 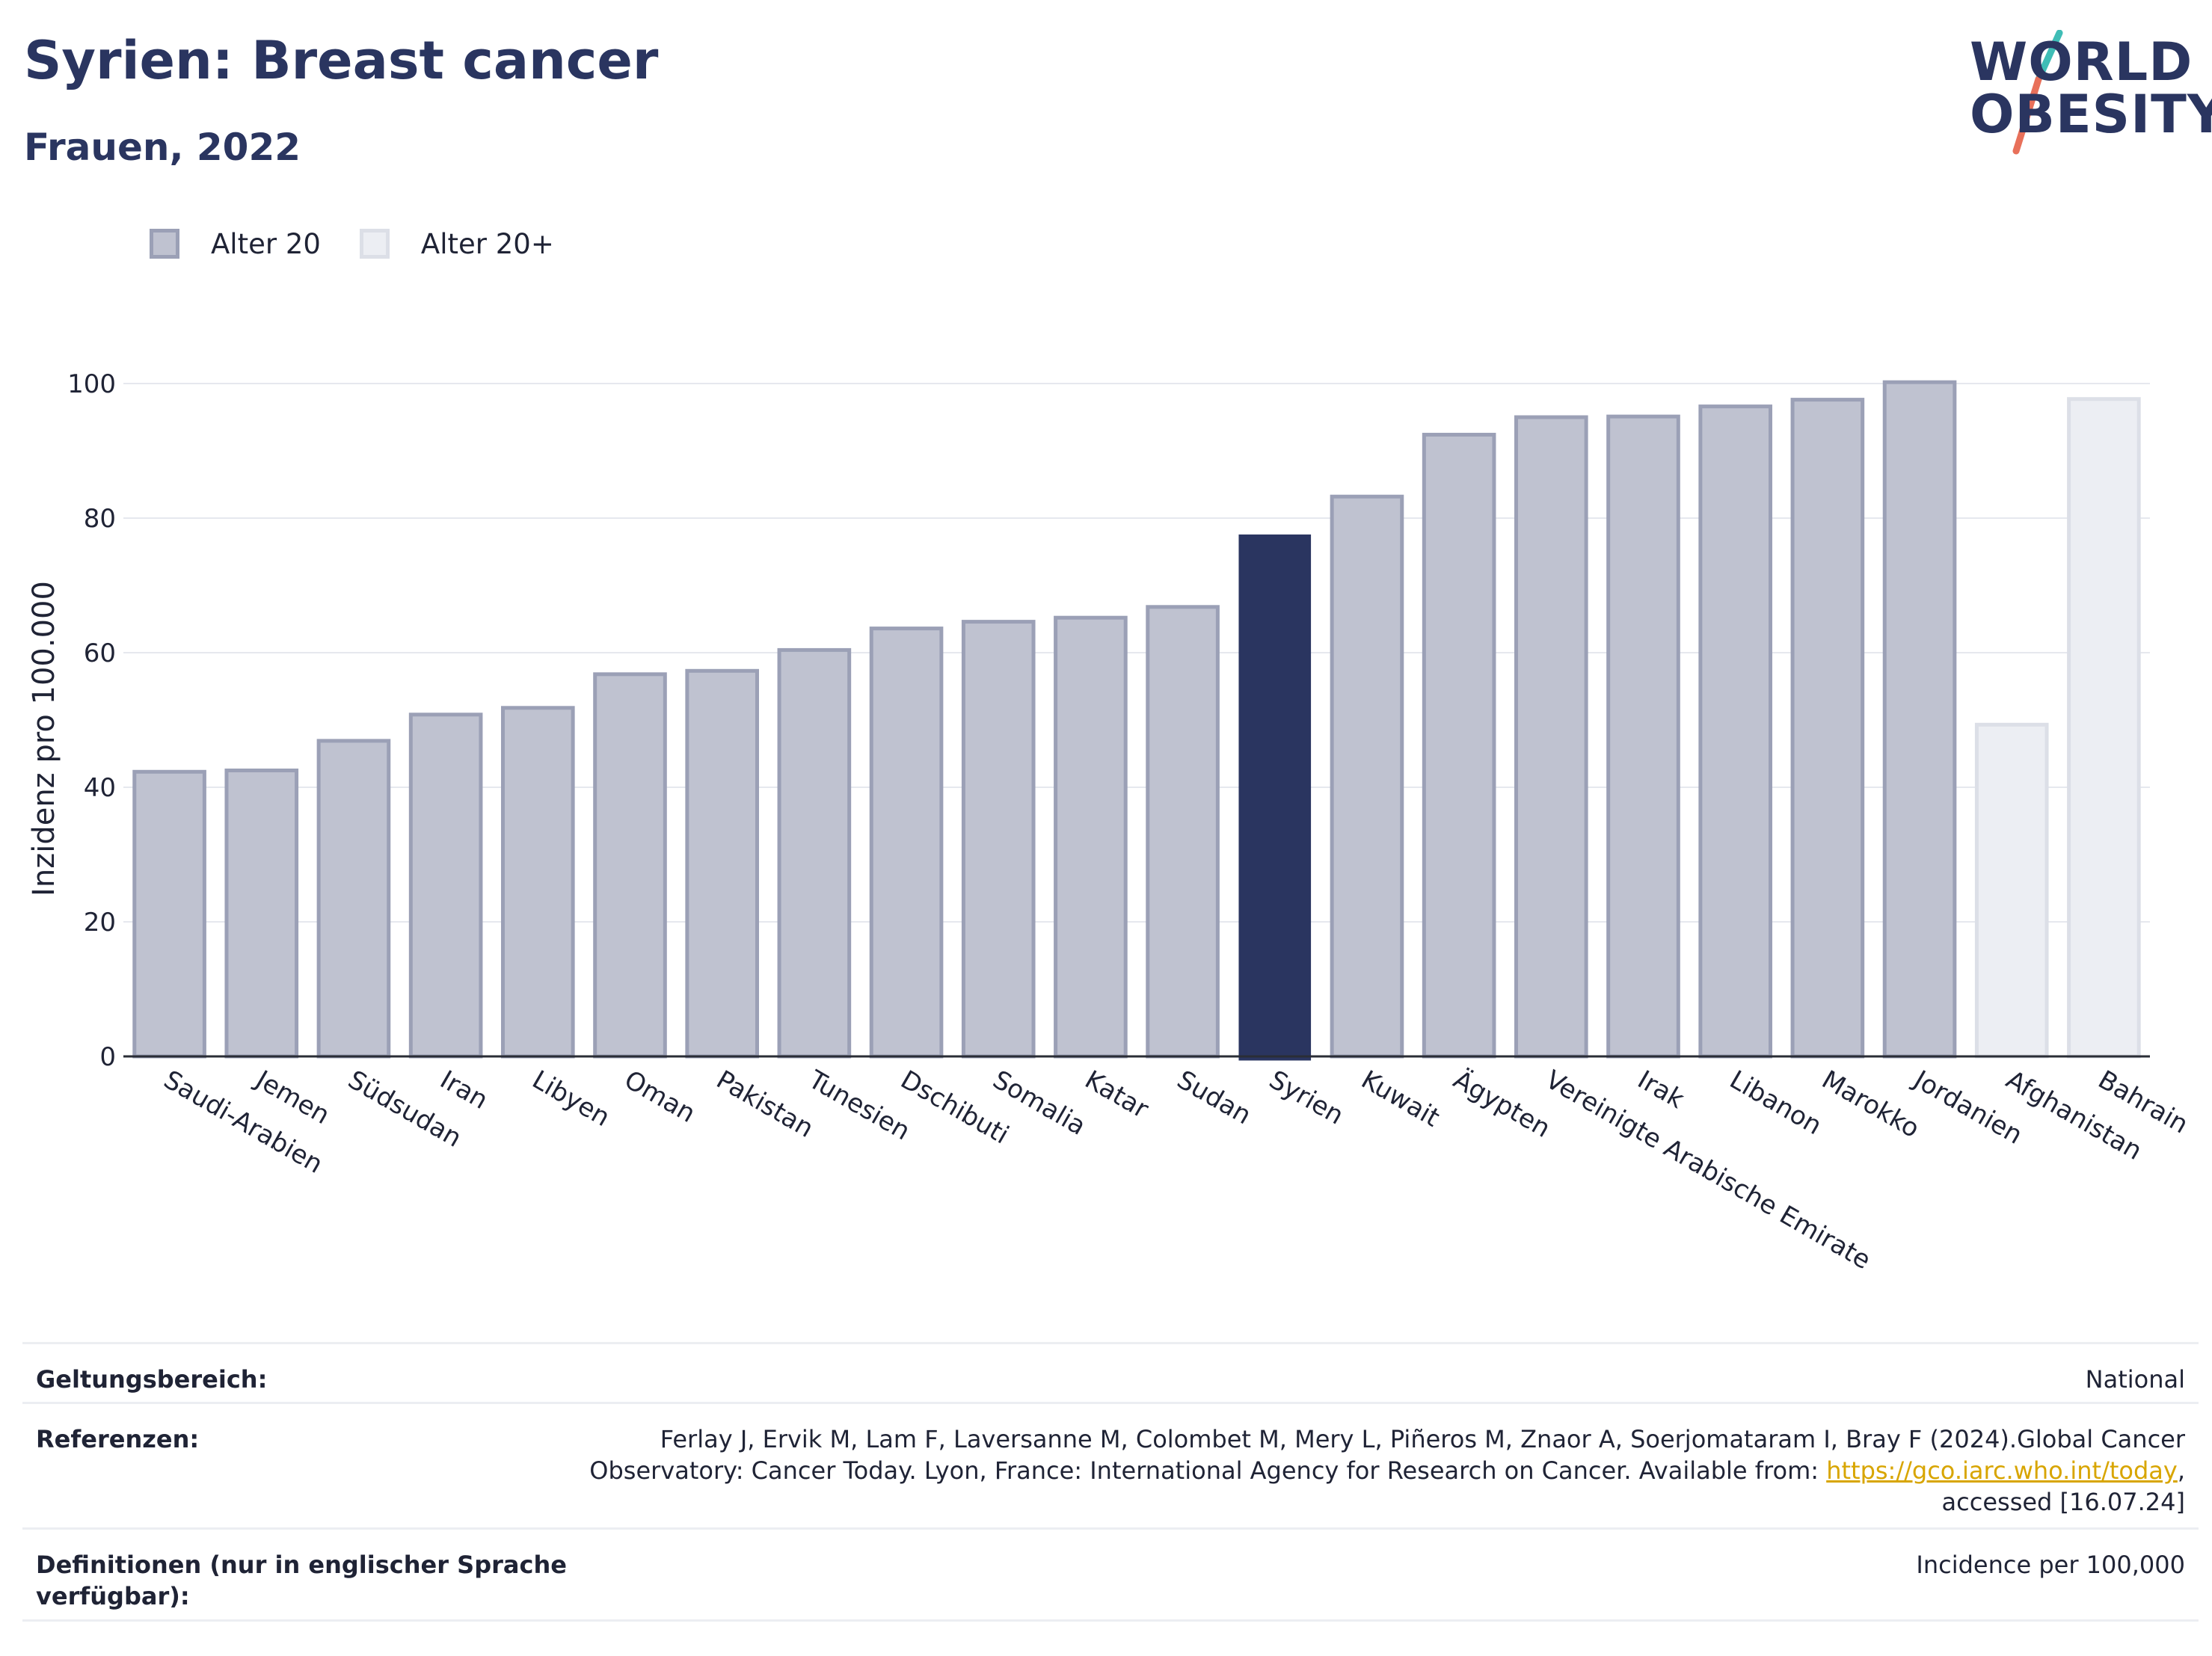 I want to click on y-axis-label: Inzidenz pro 100.000, so click(x=44, y=738).